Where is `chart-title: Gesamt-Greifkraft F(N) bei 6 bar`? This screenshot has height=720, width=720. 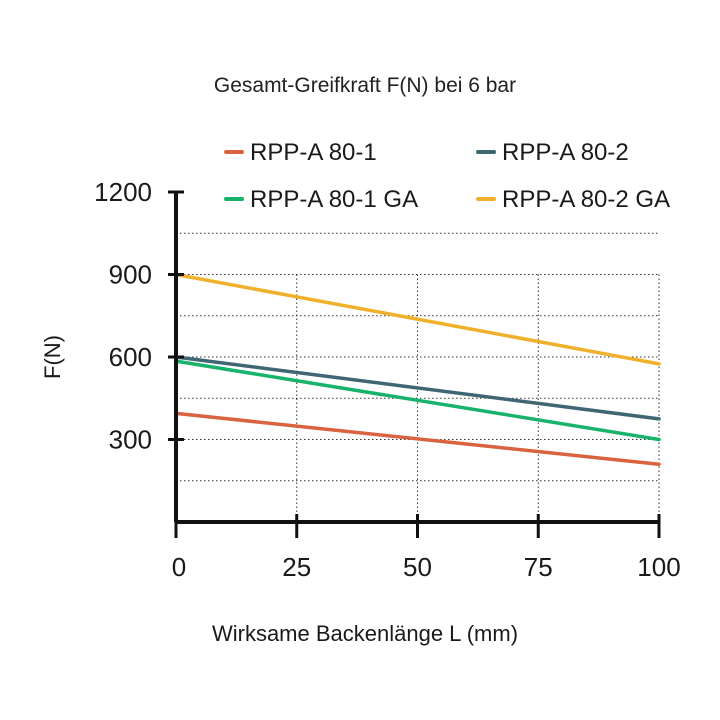
chart-title: Gesamt-Greifkraft F(N) bei 6 bar is located at coordinates (365, 85).